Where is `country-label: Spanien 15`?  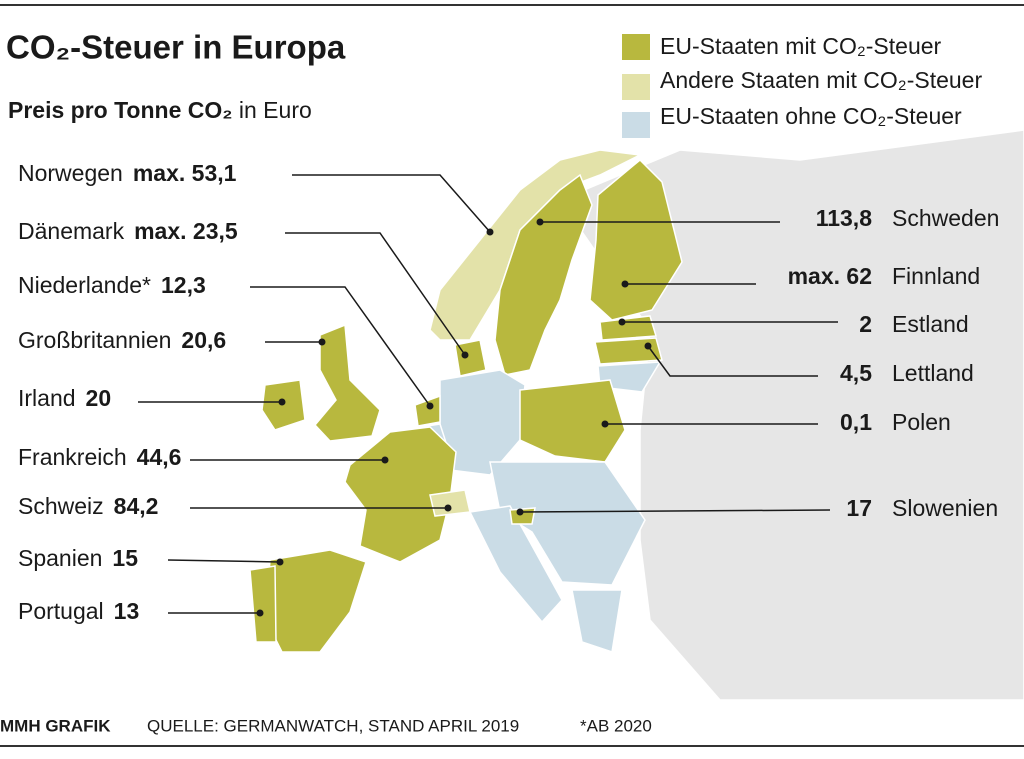
country-label: Spanien 15 is located at coordinates (78, 558).